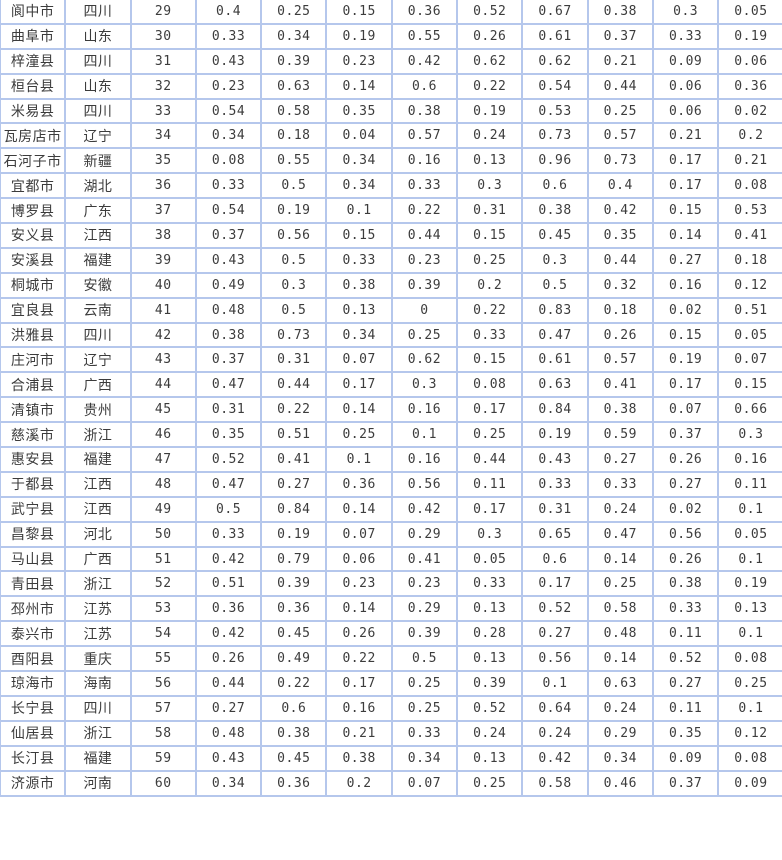  I want to click on value-cell: 0.25, so click(490, 435).